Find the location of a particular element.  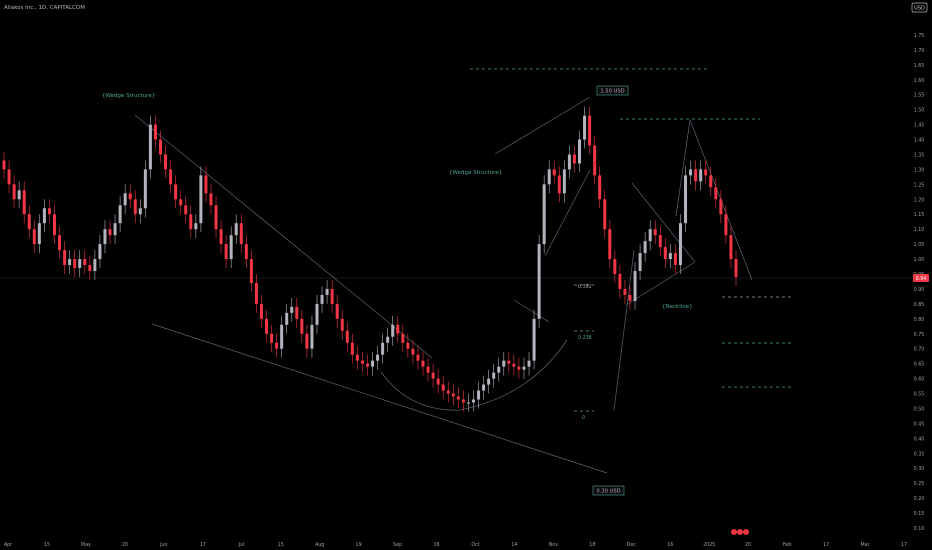

currency-box is located at coordinates (919, 7).